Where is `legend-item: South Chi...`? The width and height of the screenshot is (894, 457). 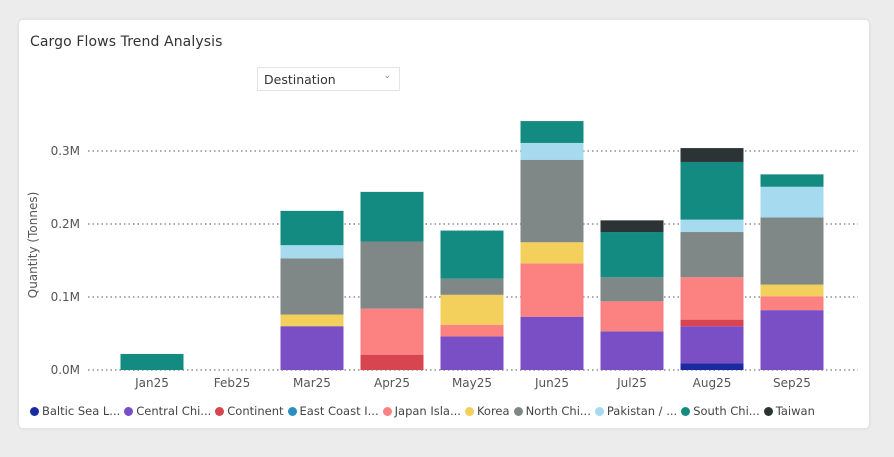
legend-item: South Chi... is located at coordinates (720, 411).